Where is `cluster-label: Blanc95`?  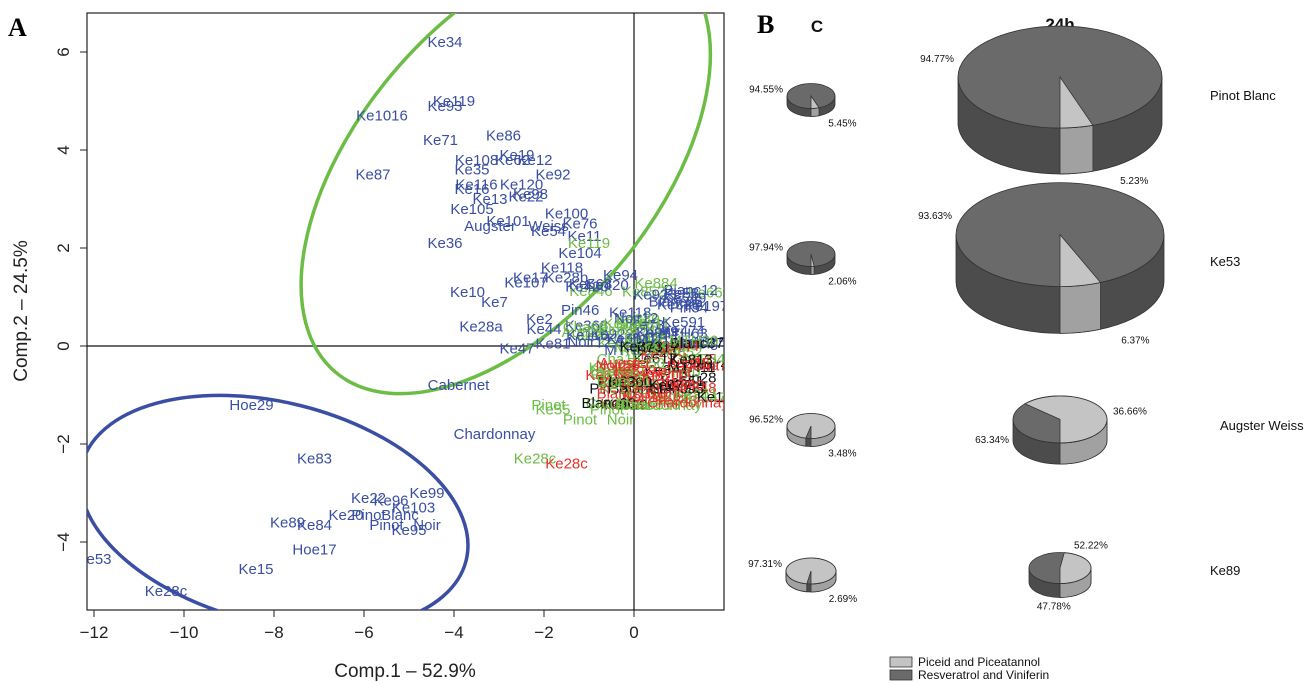
cluster-label: Blanc95 is located at coordinates (677, 388).